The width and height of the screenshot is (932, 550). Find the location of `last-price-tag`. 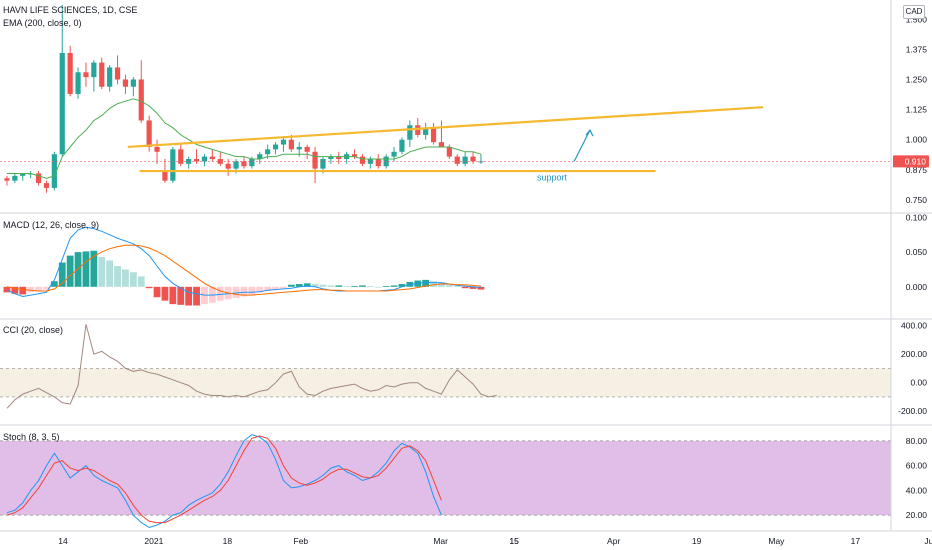

last-price-tag is located at coordinates (911, 161).